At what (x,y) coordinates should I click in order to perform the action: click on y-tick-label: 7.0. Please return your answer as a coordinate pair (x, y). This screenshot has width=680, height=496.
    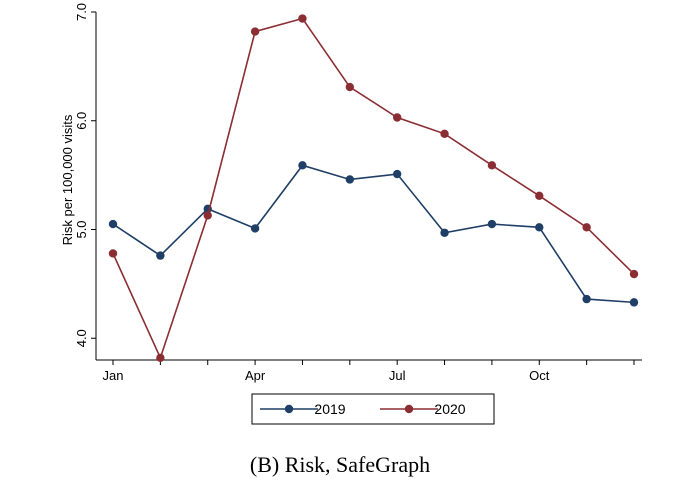
    Looking at the image, I should click on (81, 12).